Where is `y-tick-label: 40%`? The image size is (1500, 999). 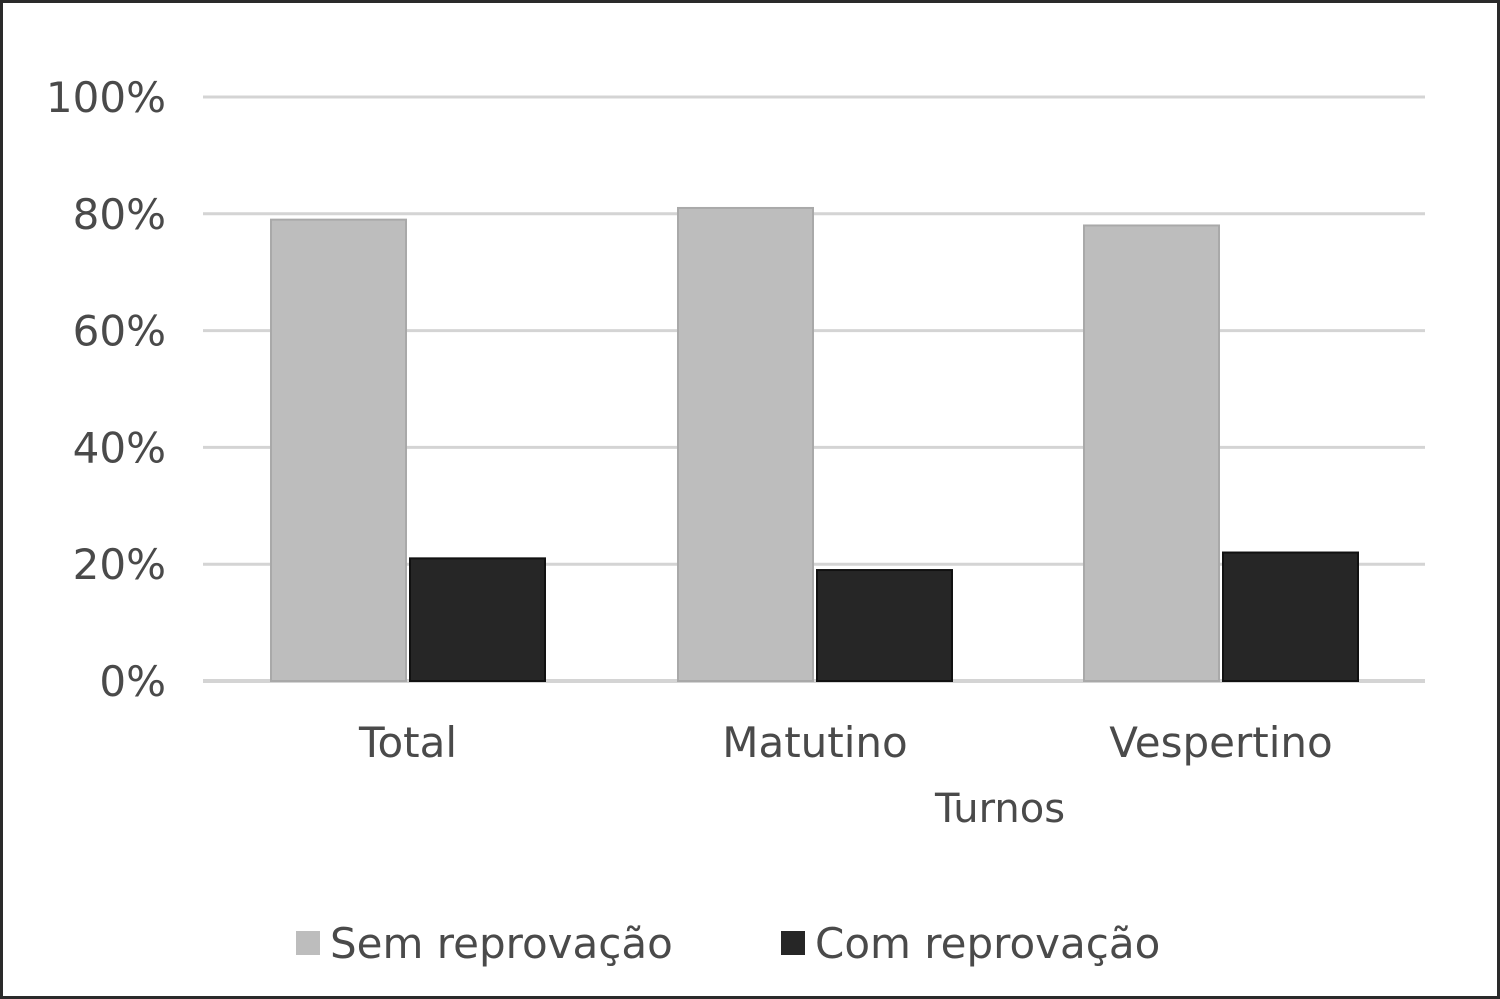 y-tick-label: 40% is located at coordinates (119, 447).